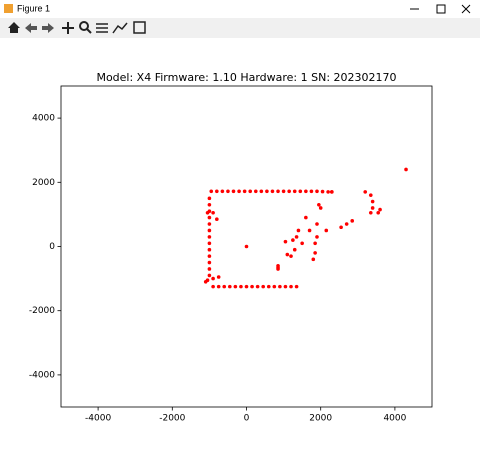  I want to click on x-tick-label: -2000, so click(172, 419).